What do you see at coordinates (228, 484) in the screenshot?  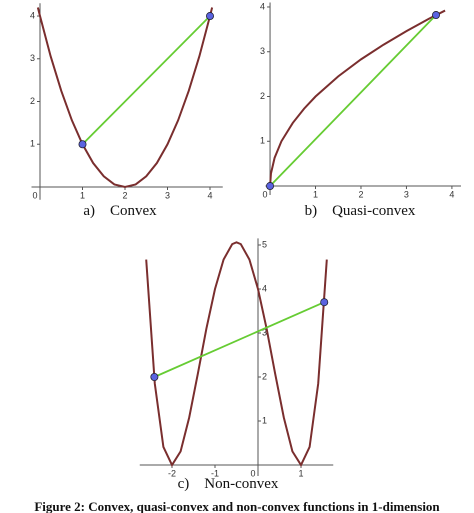 I see `panel-caption: c) Non-convex` at bounding box center [228, 484].